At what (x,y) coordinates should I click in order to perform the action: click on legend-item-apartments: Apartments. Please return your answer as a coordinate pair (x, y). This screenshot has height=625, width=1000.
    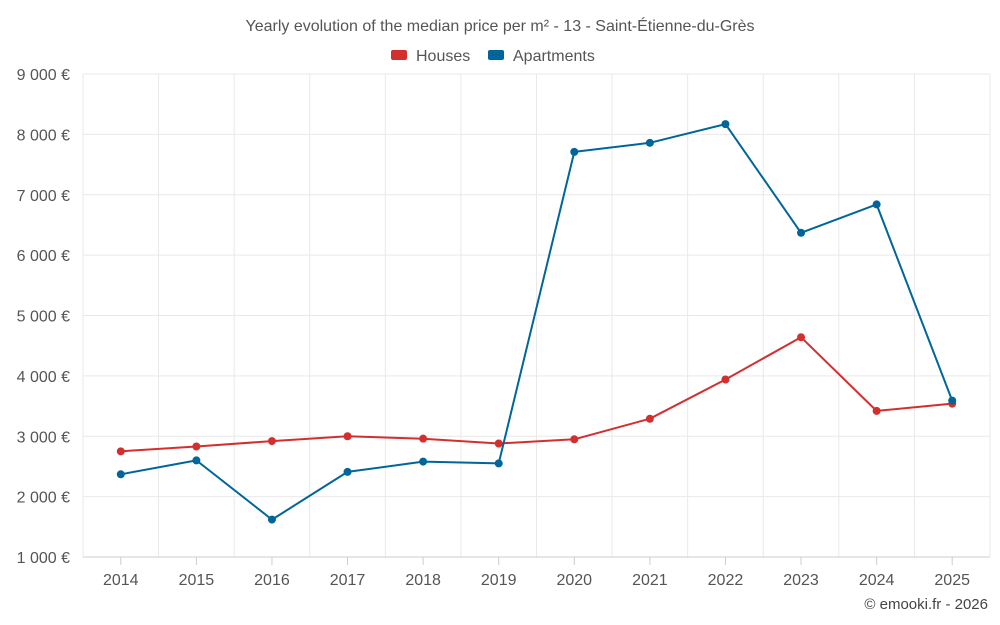
    Looking at the image, I should click on (541, 56).